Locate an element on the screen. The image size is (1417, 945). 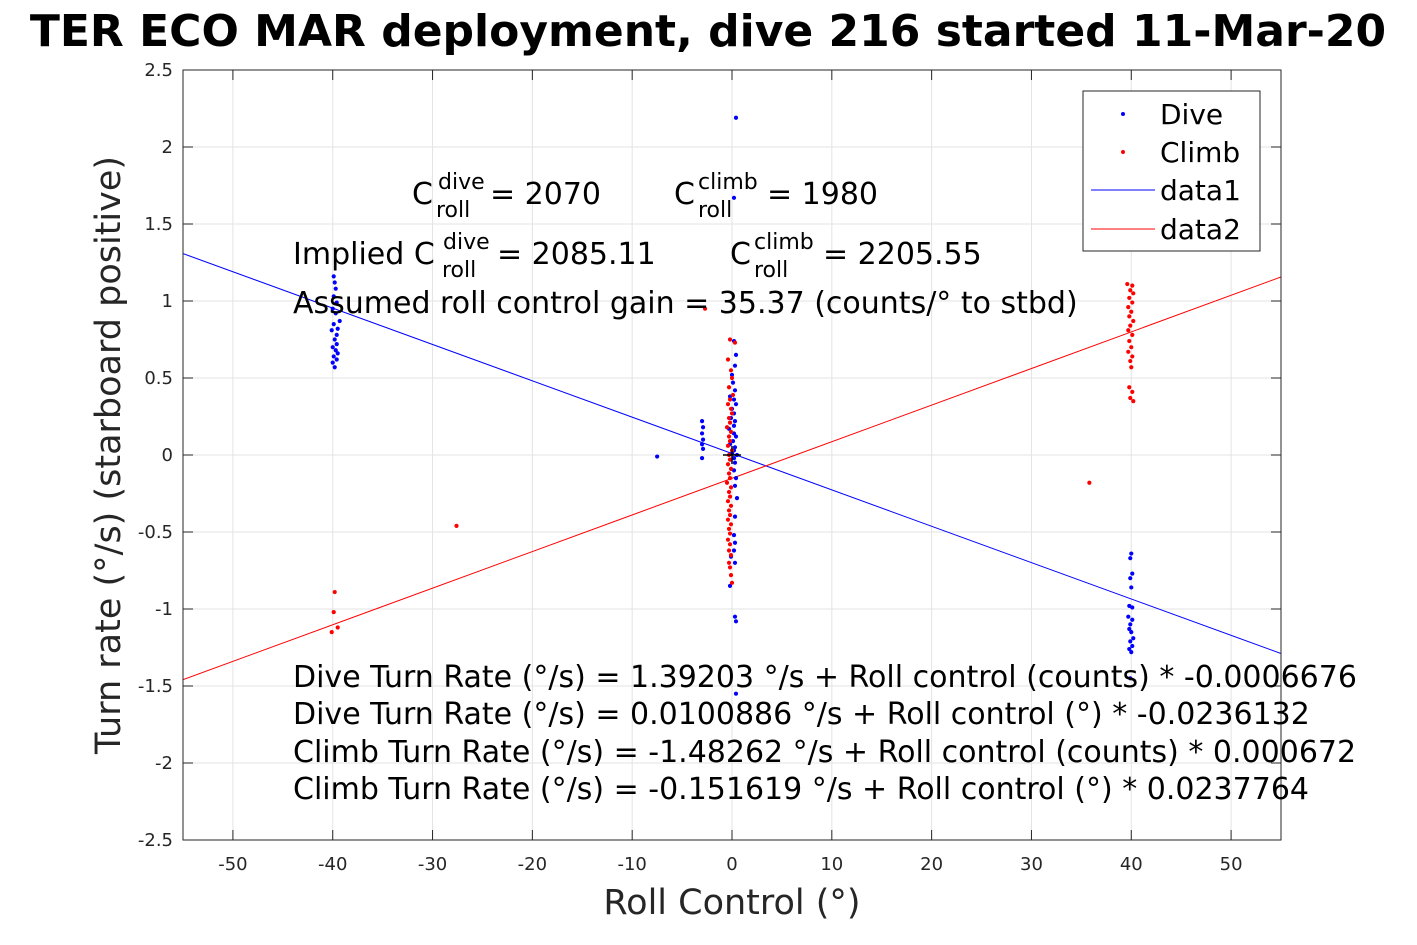
legend-label-climb: Climb is located at coordinates (1200, 152).